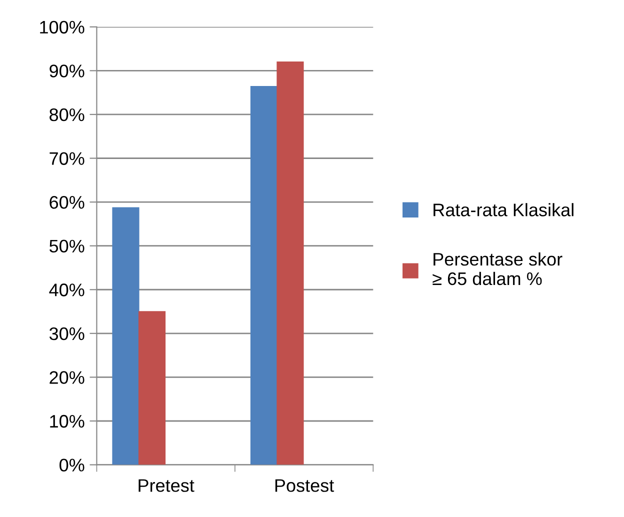  What do you see at coordinates (67, 71) in the screenshot?
I see `y-tick-label: 90%` at bounding box center [67, 71].